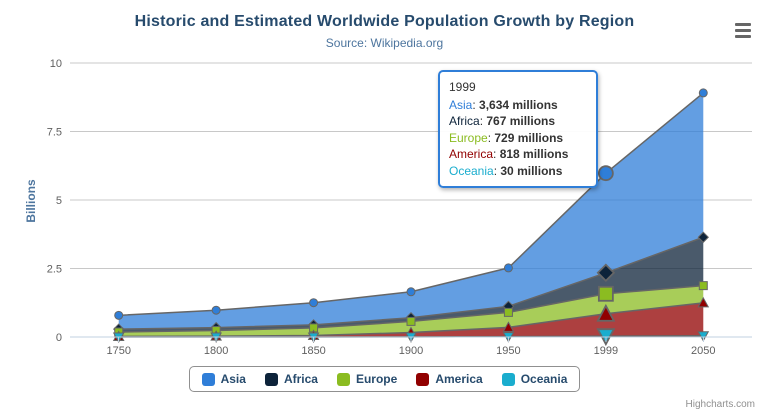 Image resolution: width=769 pixels, height=416 pixels. Describe the element at coordinates (703, 336) in the screenshot. I see `marker-oceania-2050` at that location.